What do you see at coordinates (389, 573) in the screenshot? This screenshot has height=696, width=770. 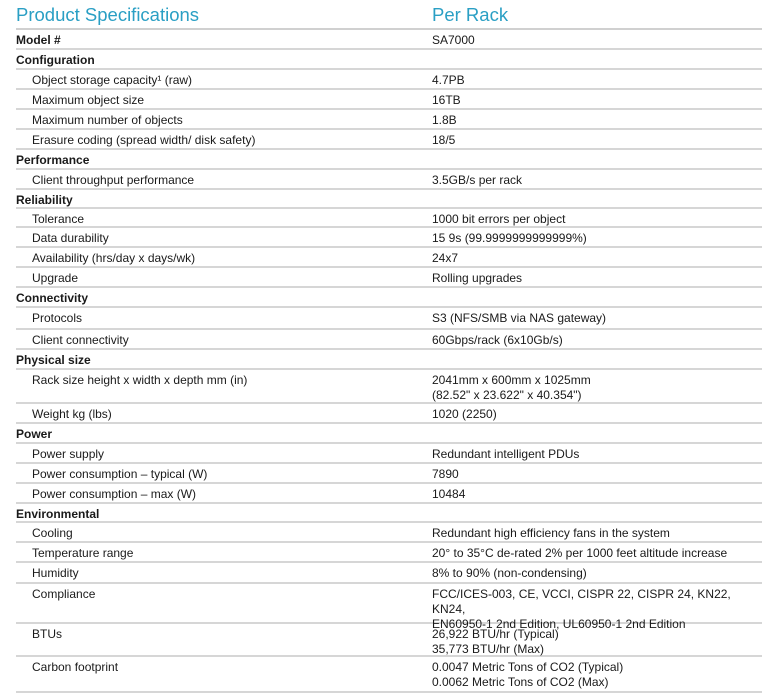 I see `table-row: Humidity 8% to 90% (non-condensing)` at bounding box center [389, 573].